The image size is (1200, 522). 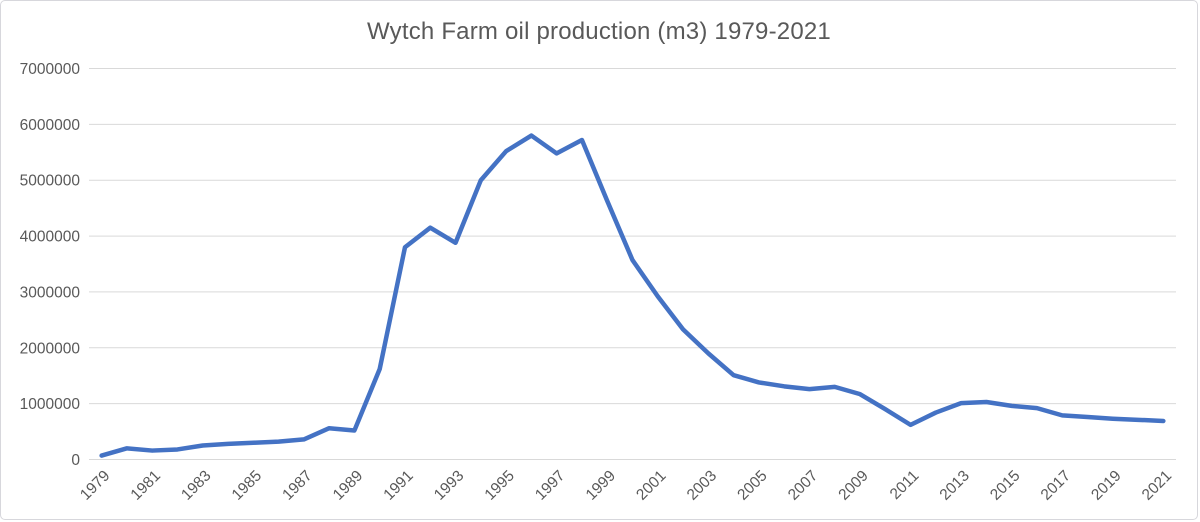 What do you see at coordinates (1005, 485) in the screenshot?
I see `x-axis-tick-label: 2015` at bounding box center [1005, 485].